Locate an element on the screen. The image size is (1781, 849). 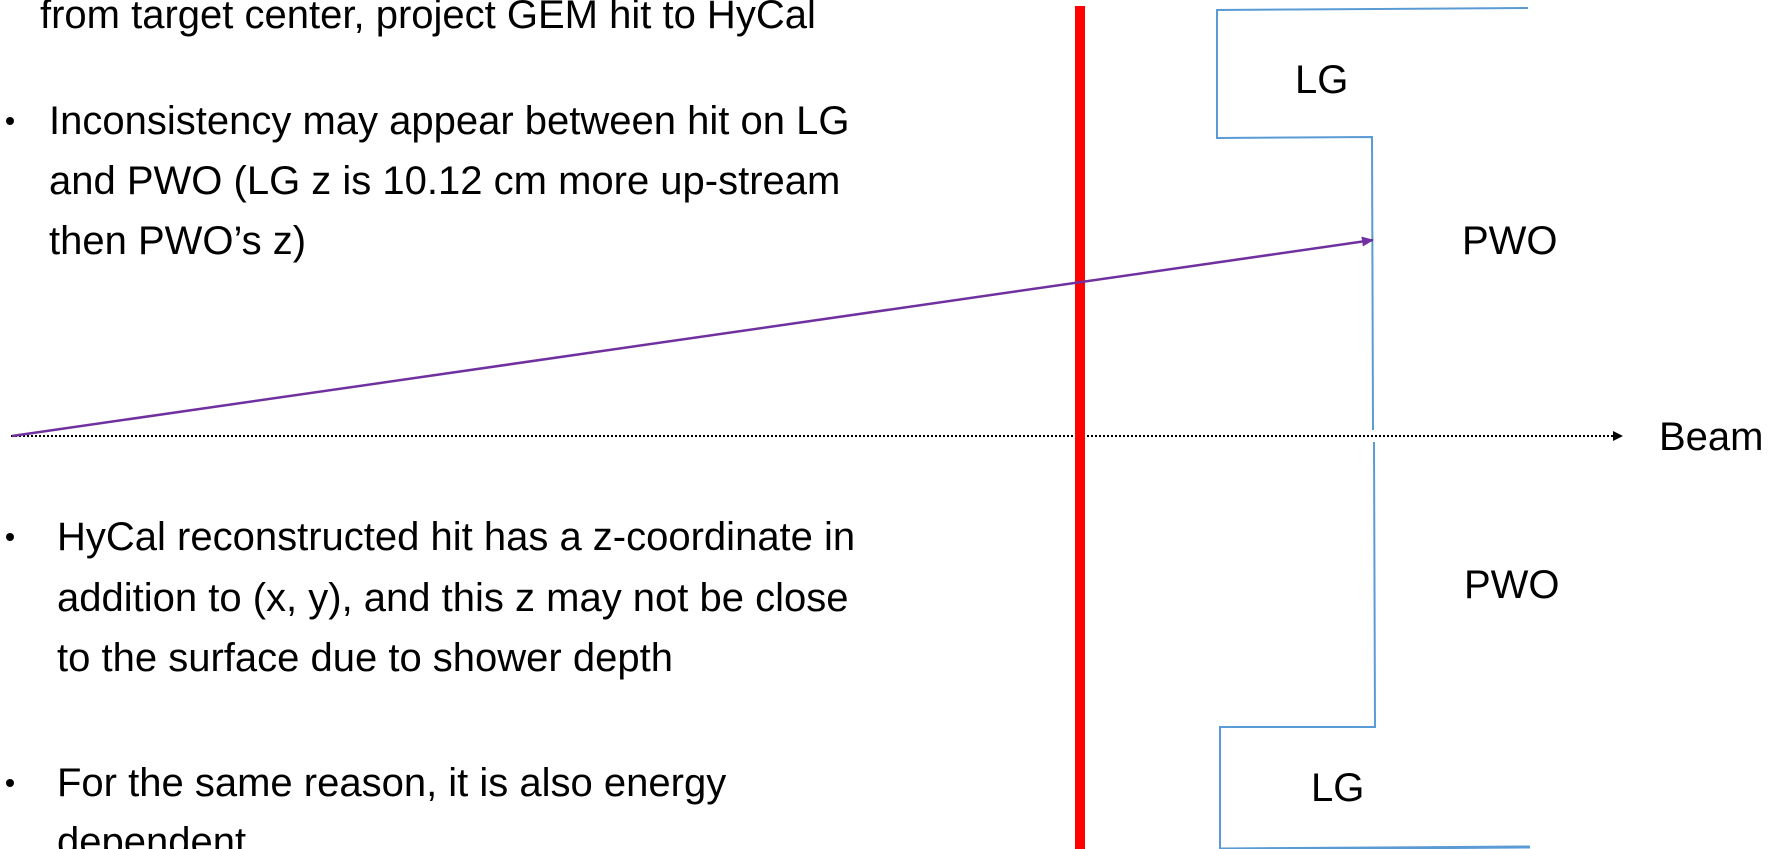
bullet-line: For the same reason, it is also energy is located at coordinates (391, 783).